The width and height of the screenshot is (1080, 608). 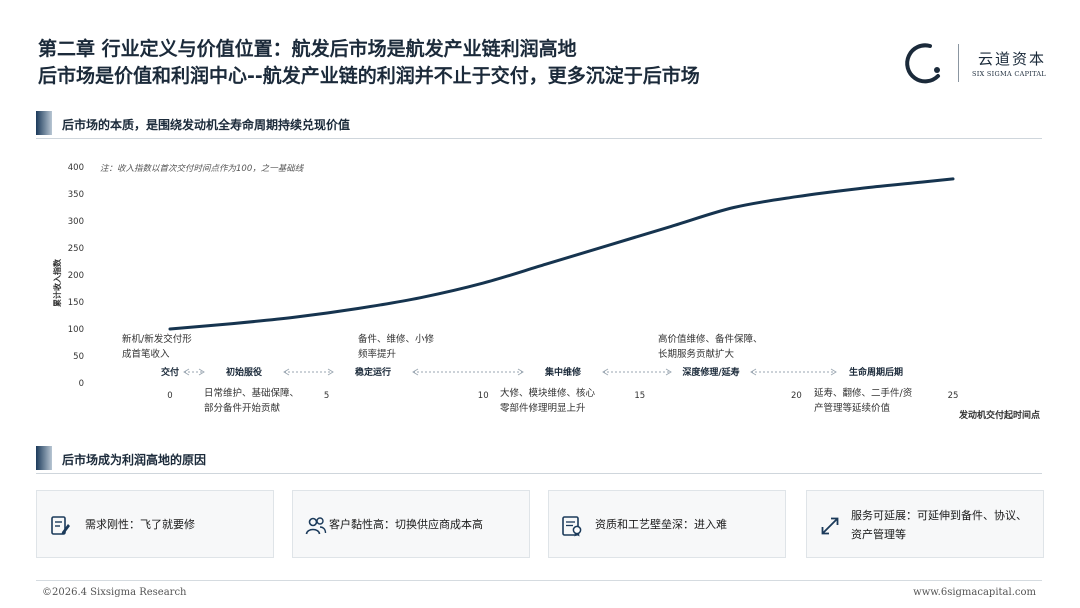 I want to click on y-tick-label: 200, so click(x=76, y=276).